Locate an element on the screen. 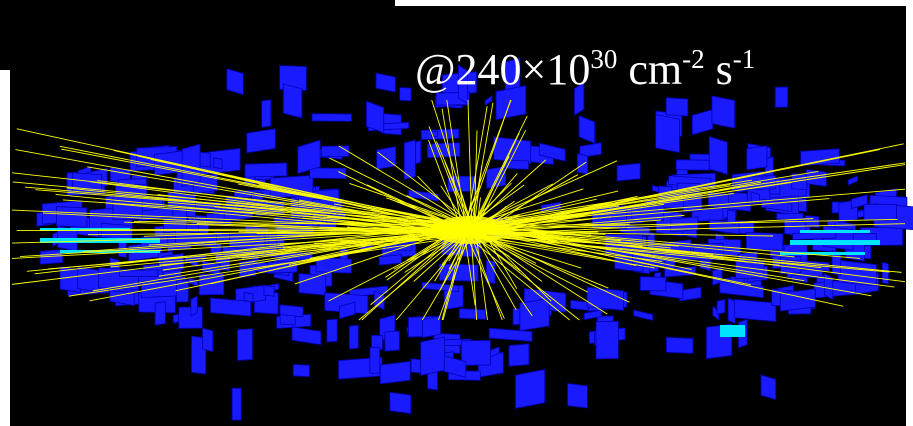 The height and width of the screenshot is (426, 913). unit-s: s is located at coordinates (718, 69).